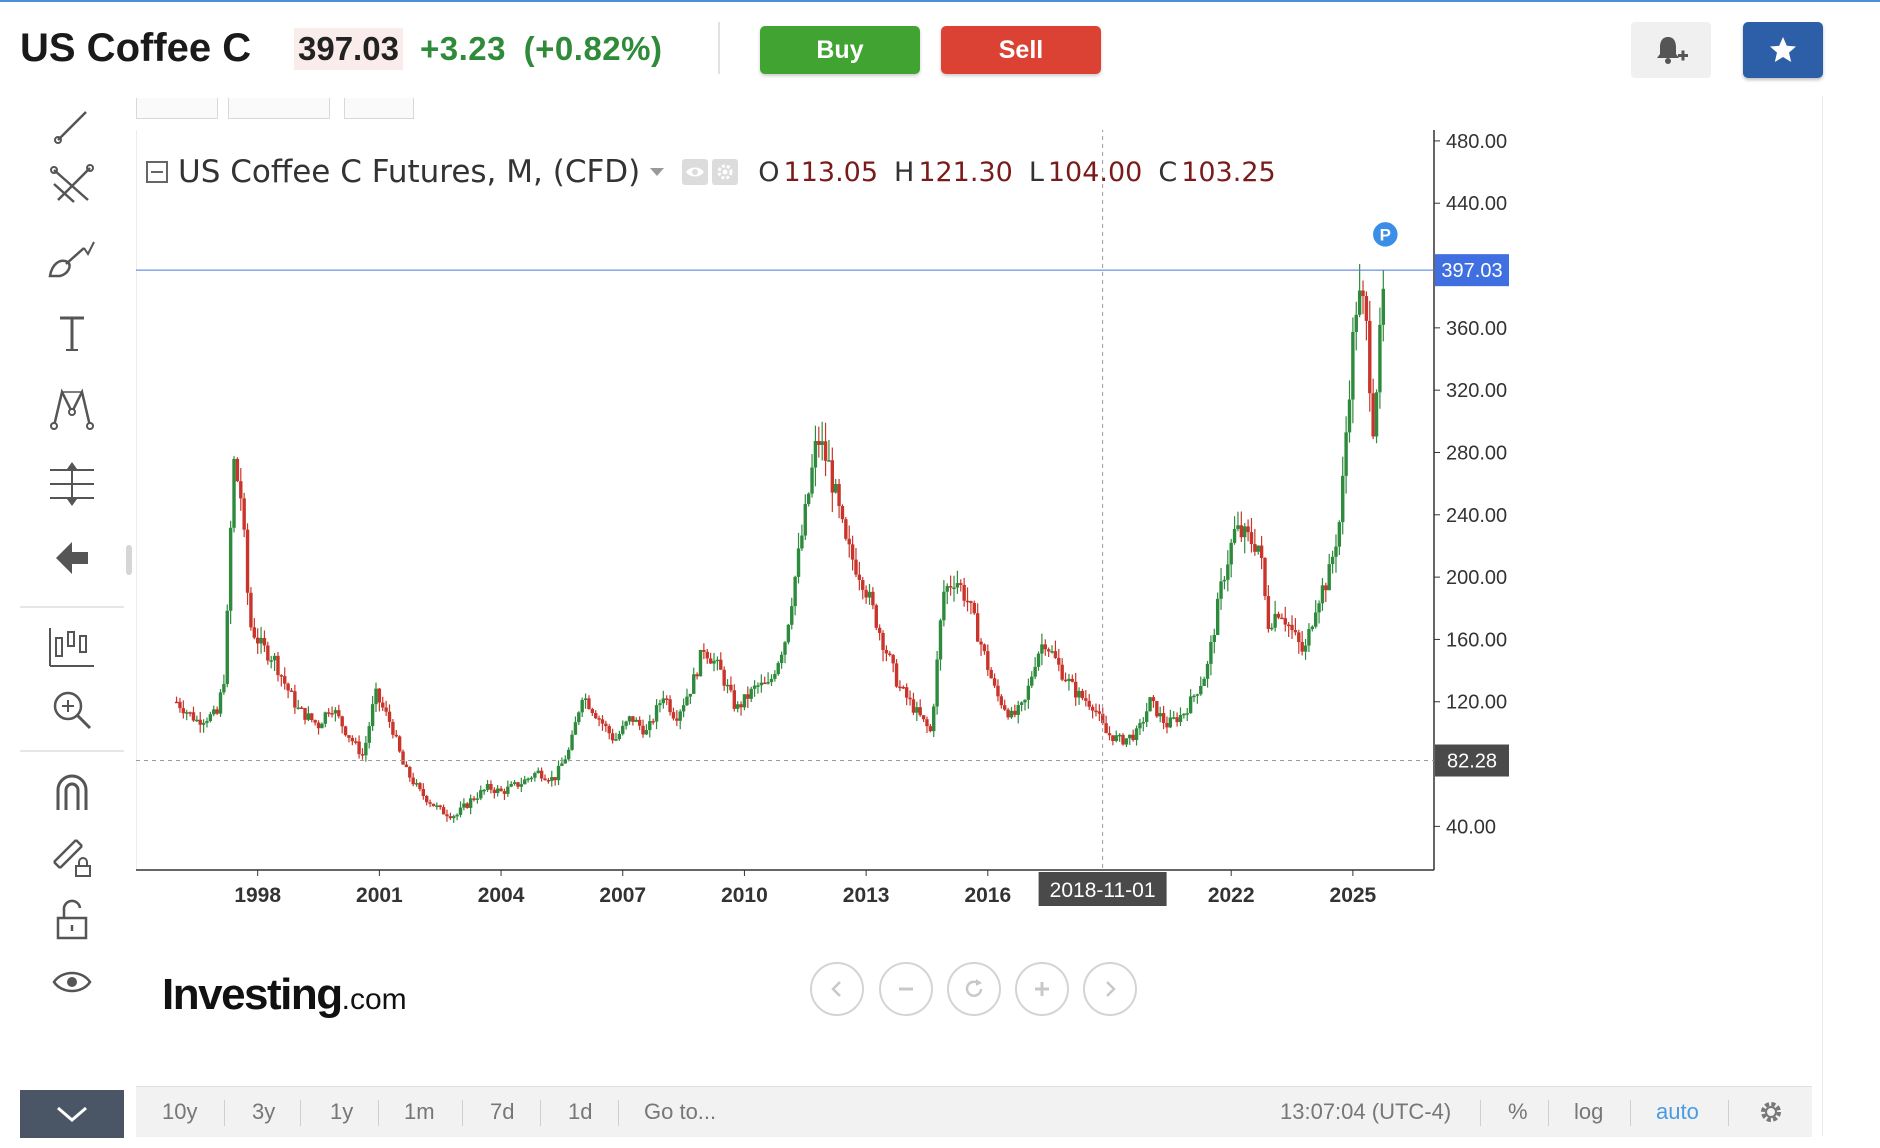 The height and width of the screenshot is (1148, 1880). I want to click on scroll-left-button, so click(837, 989).